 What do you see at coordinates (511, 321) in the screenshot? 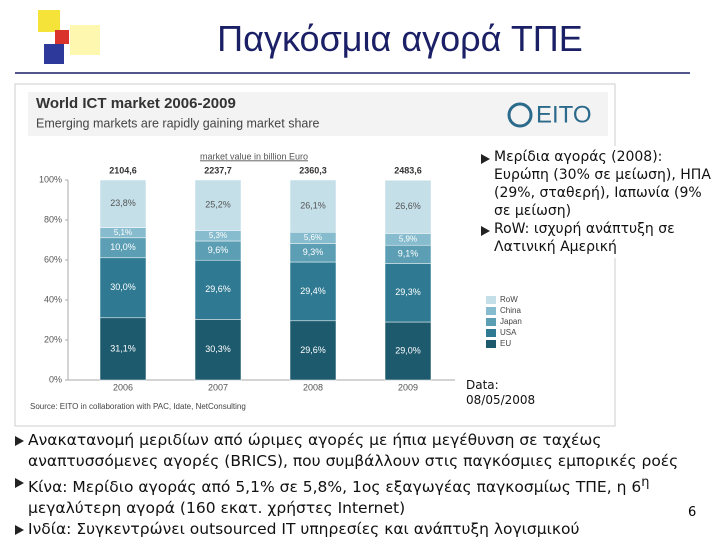
I see `legend-label: Japan` at bounding box center [511, 321].